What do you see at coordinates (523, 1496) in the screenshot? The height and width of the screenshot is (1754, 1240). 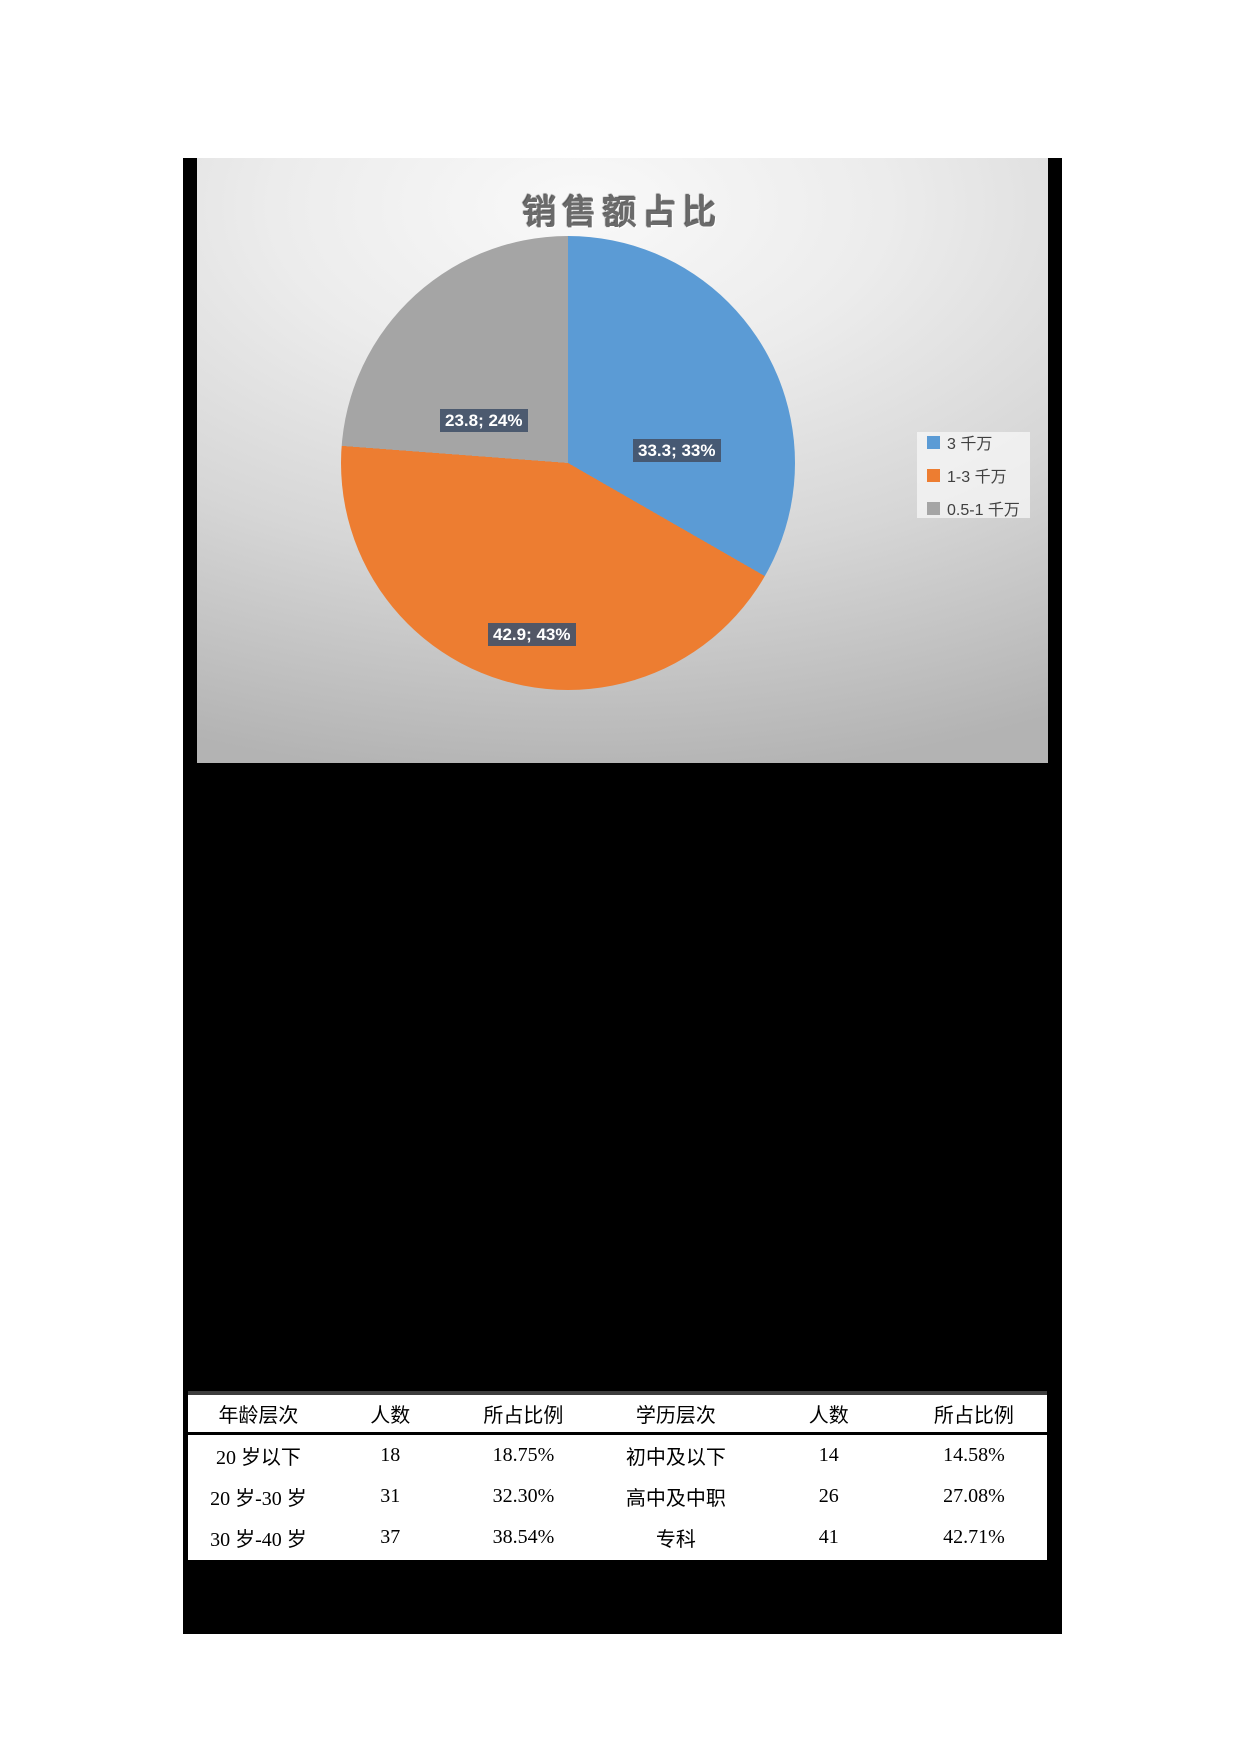 I see `table-cell: 32.30%` at bounding box center [523, 1496].